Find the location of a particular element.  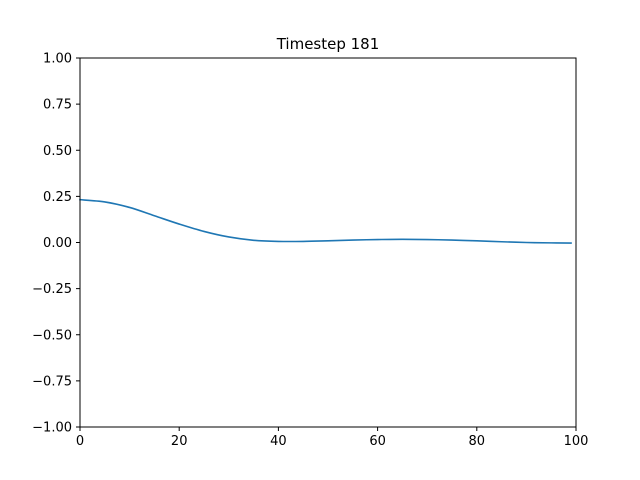

y-tick-label: 0.25 is located at coordinates (57, 197).